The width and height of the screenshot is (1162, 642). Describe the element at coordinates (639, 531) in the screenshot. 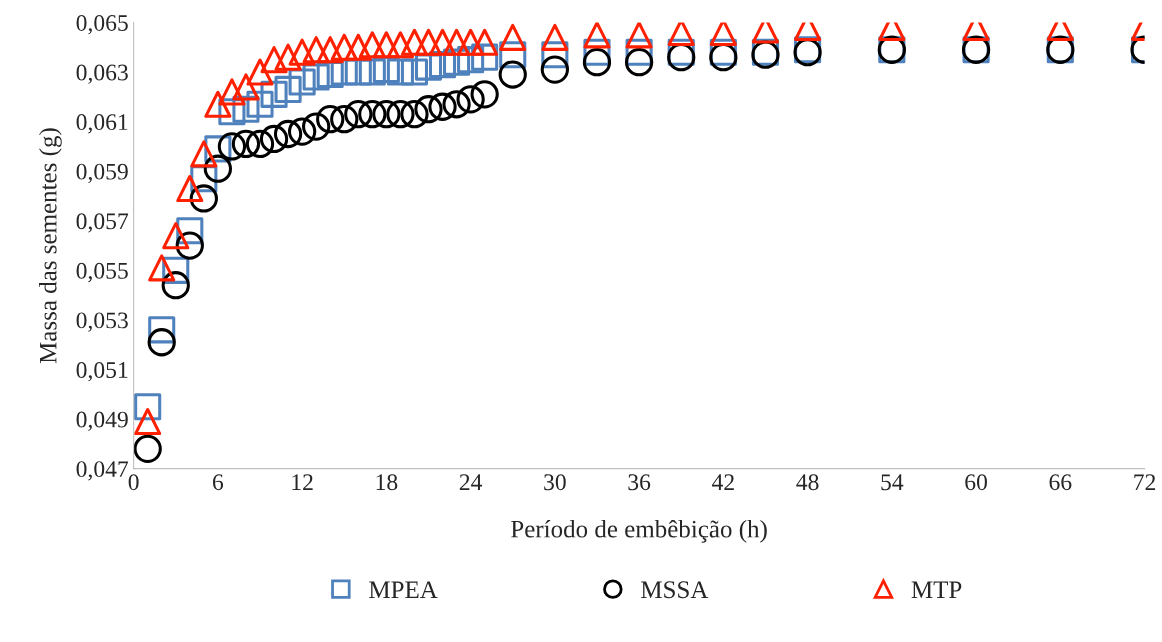

I see `x-axis-title: Período de embêbição (h)` at that location.